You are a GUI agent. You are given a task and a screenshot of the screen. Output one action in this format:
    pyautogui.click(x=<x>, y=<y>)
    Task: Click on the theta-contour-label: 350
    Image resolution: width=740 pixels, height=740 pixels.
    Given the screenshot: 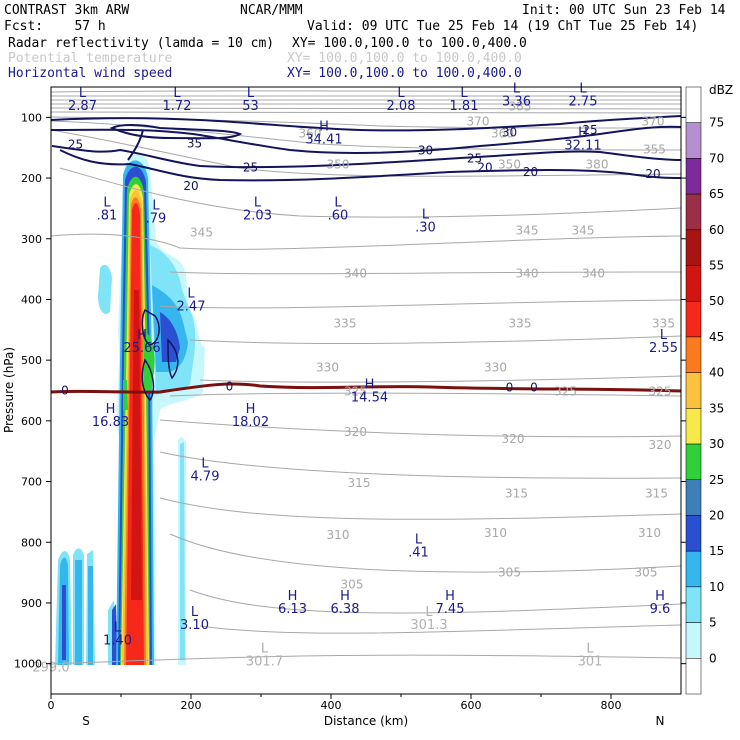 What is the action you would take?
    pyautogui.click(x=338, y=165)
    